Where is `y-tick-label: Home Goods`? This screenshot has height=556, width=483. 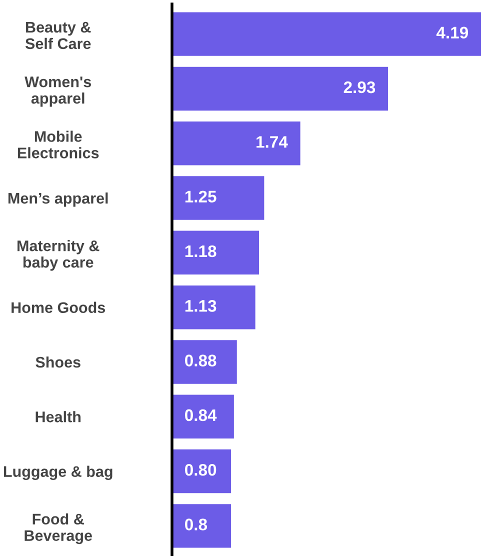 y-tick-label: Home Goods is located at coordinates (59, 308).